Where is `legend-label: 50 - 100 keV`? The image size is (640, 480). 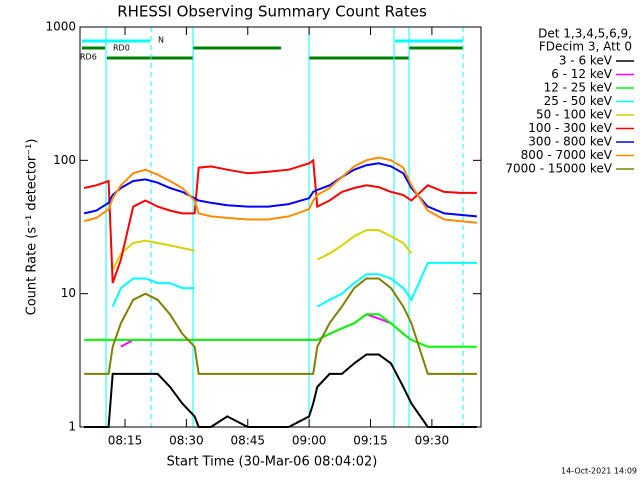
legend-label: 50 - 100 keV is located at coordinates (574, 115).